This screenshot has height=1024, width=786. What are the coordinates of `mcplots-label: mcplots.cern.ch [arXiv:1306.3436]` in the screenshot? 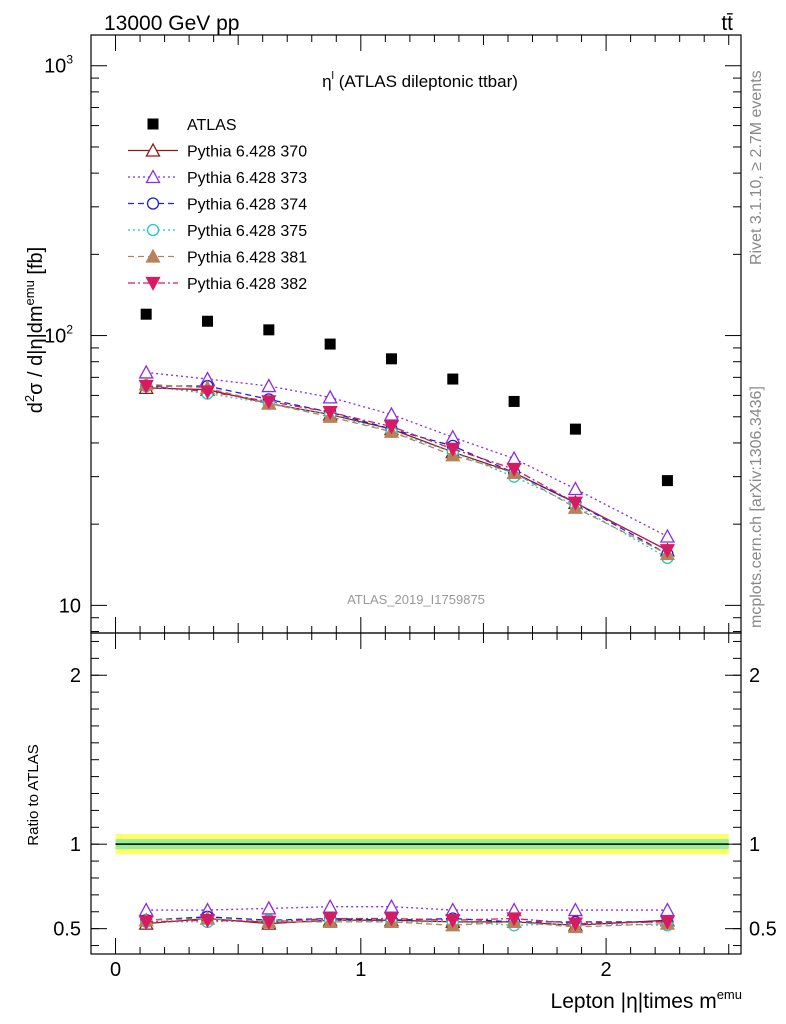 It's located at (756, 507).